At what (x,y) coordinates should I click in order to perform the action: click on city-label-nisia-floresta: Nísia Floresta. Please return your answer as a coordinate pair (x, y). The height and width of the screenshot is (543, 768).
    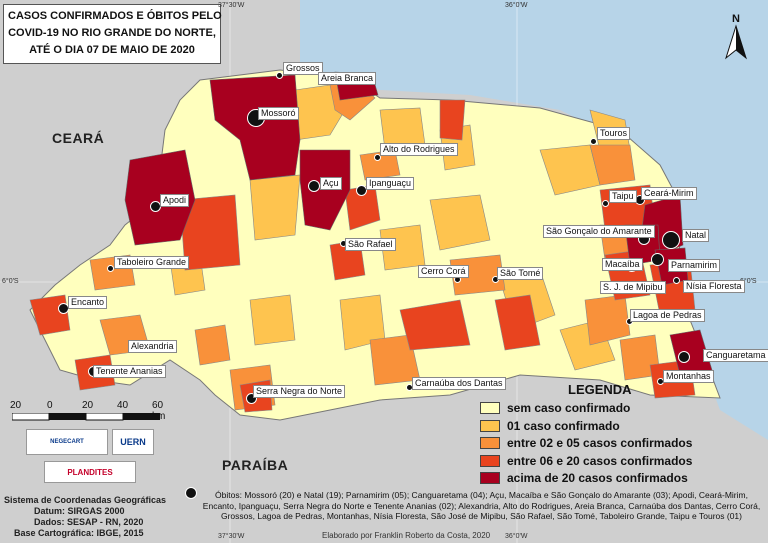
    Looking at the image, I should click on (714, 286).